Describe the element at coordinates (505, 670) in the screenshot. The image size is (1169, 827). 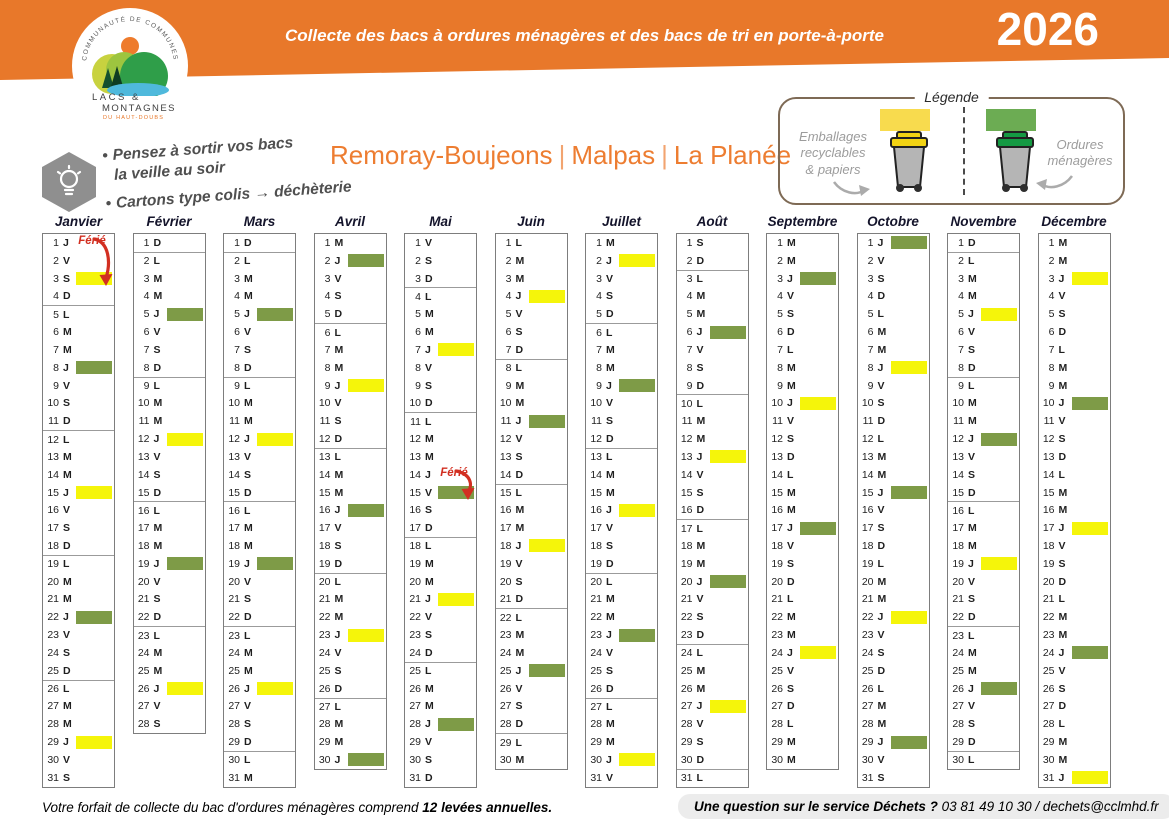
I see `day-number: 25` at that location.